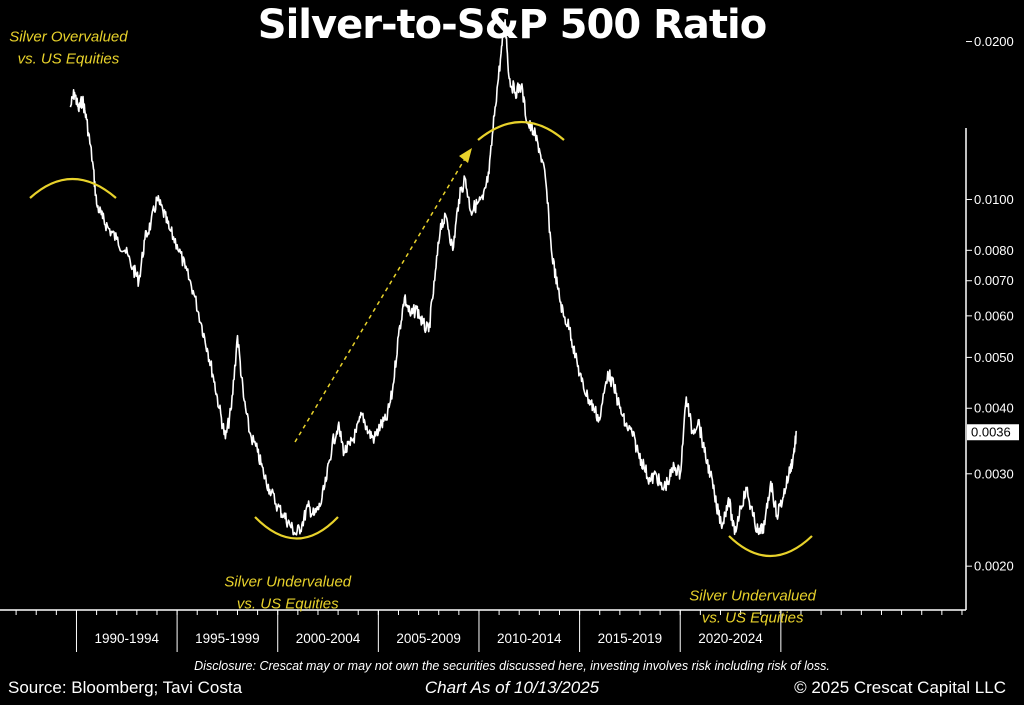 The image size is (1024, 705). Describe the element at coordinates (127, 638) in the screenshot. I see `x-band-label: 1990-1994` at that location.